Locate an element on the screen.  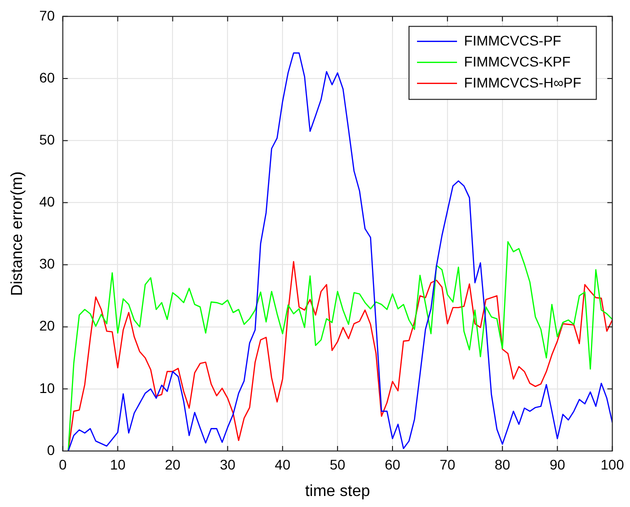
x-tick-label: 60 is located at coordinates (392, 464).